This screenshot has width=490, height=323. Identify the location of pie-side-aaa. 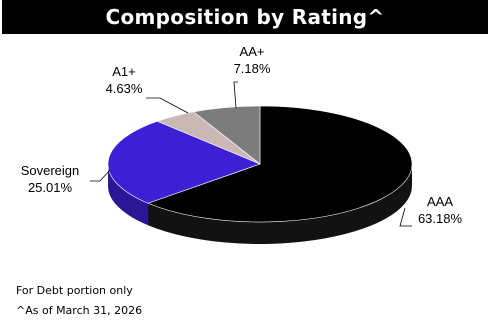
(280, 204).